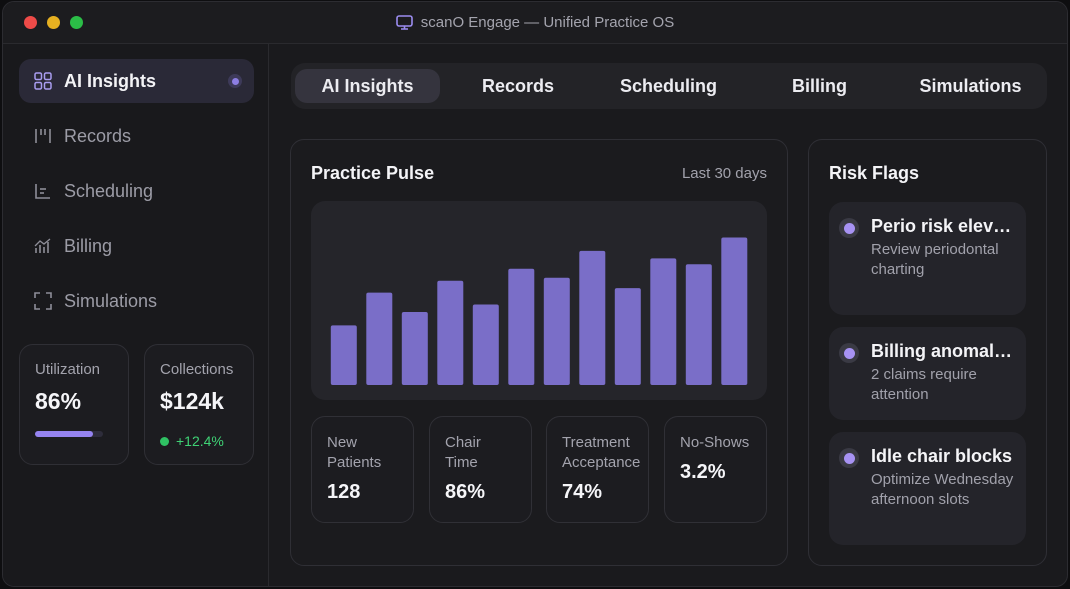  Describe the element at coordinates (404, 22) in the screenshot. I see `monitor-icon` at that location.